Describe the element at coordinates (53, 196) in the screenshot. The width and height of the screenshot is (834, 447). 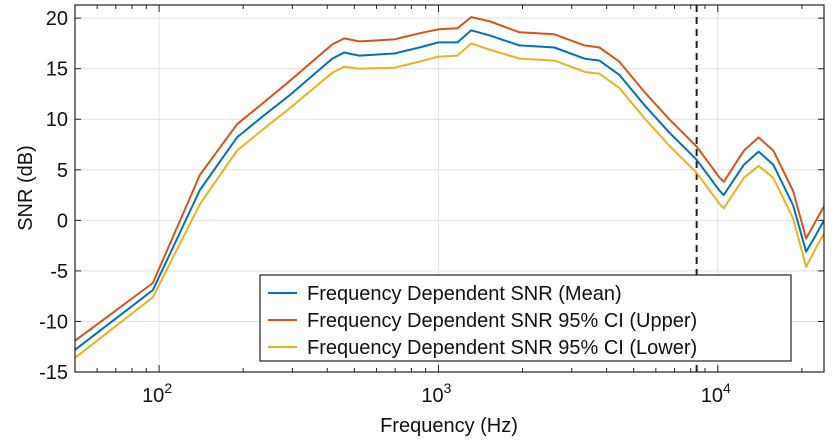
I see `y-tick-labels: -15 -10 -5 0 5 10 15 20` at that location.